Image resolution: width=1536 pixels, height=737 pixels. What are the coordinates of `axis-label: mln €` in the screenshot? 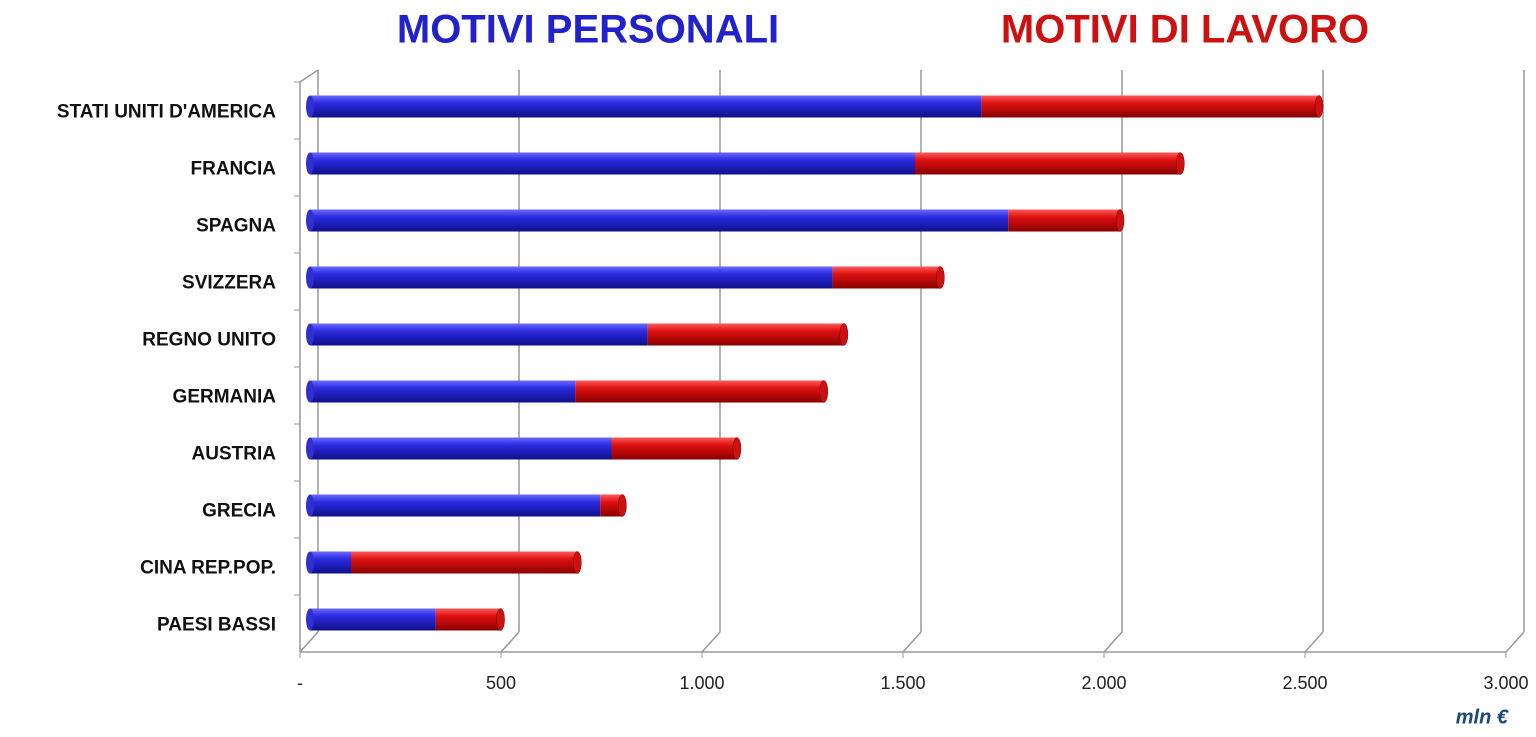 It's located at (1482, 717).